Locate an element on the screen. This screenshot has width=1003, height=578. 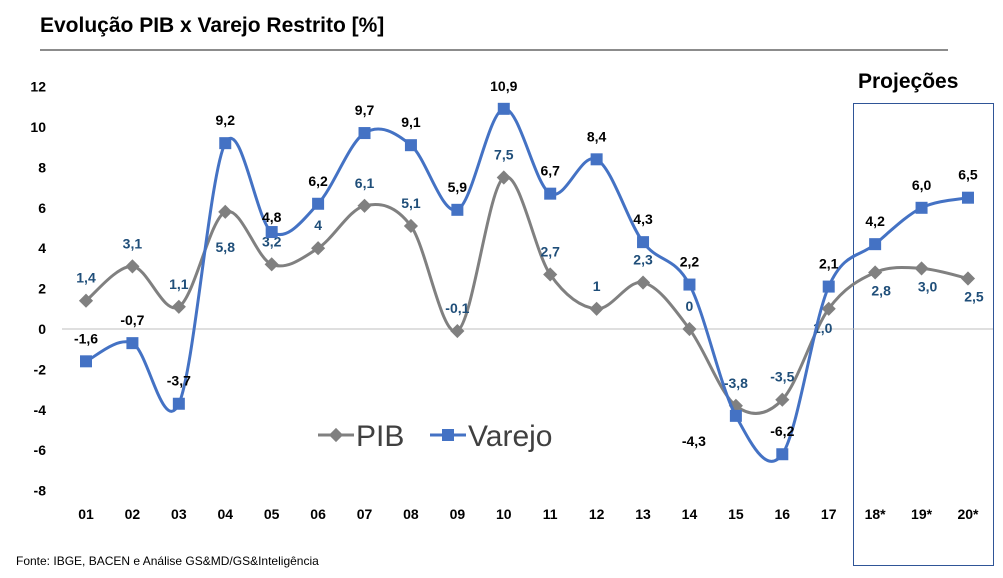
x-tick-label: 11 is located at coordinates (550, 514).